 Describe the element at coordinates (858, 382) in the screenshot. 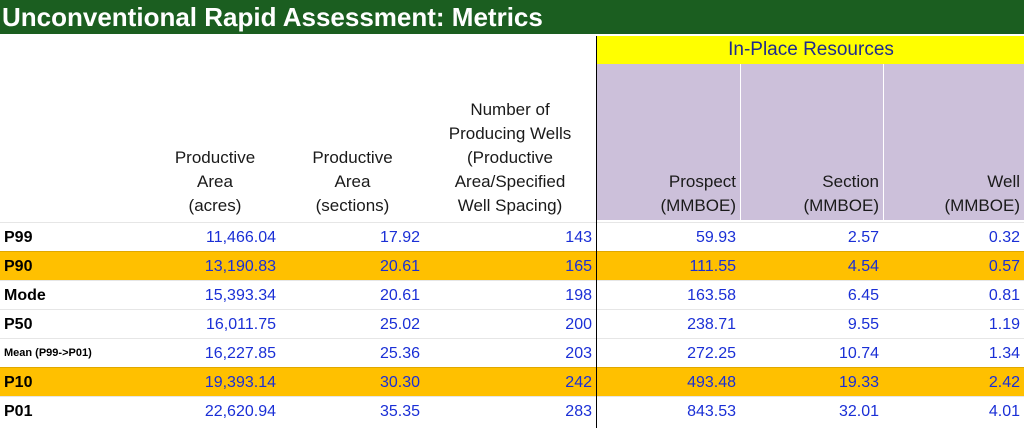

I see `table-cell: 19.33` at that location.